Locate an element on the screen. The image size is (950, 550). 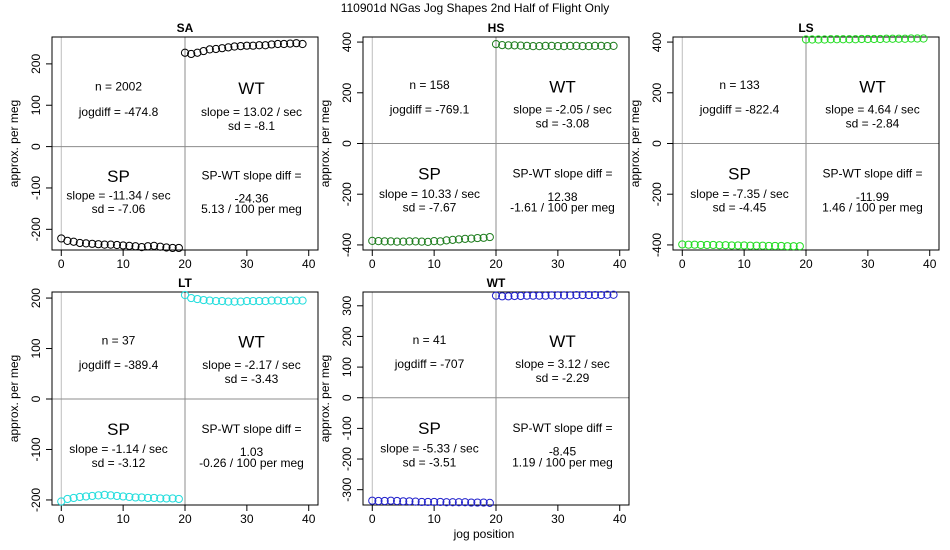
sp-sd-label: sd = -3.12 is located at coordinates (119, 463).